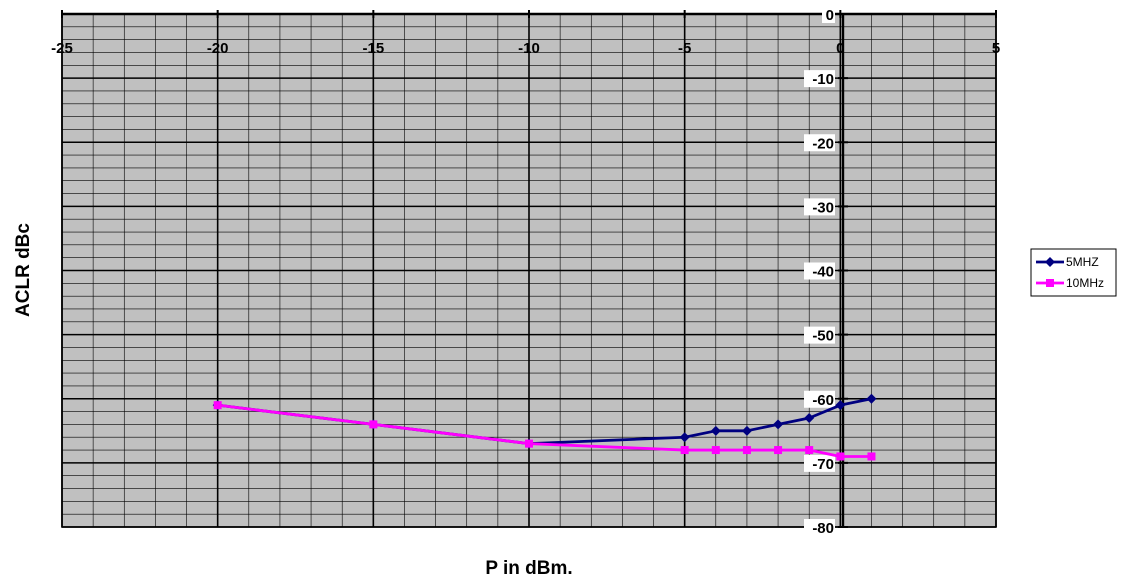 The height and width of the screenshot is (586, 1125). Describe the element at coordinates (823, 79) in the screenshot. I see `y-tick-label: -10` at that location.